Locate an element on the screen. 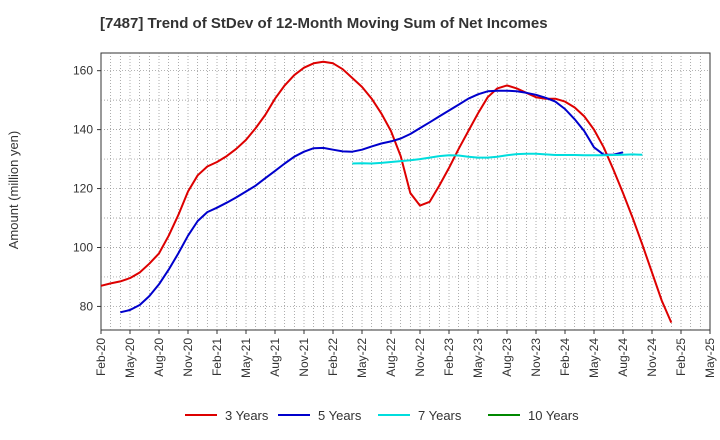 The height and width of the screenshot is (440, 720). x-tick-label: Aug-20 is located at coordinates (159, 357).